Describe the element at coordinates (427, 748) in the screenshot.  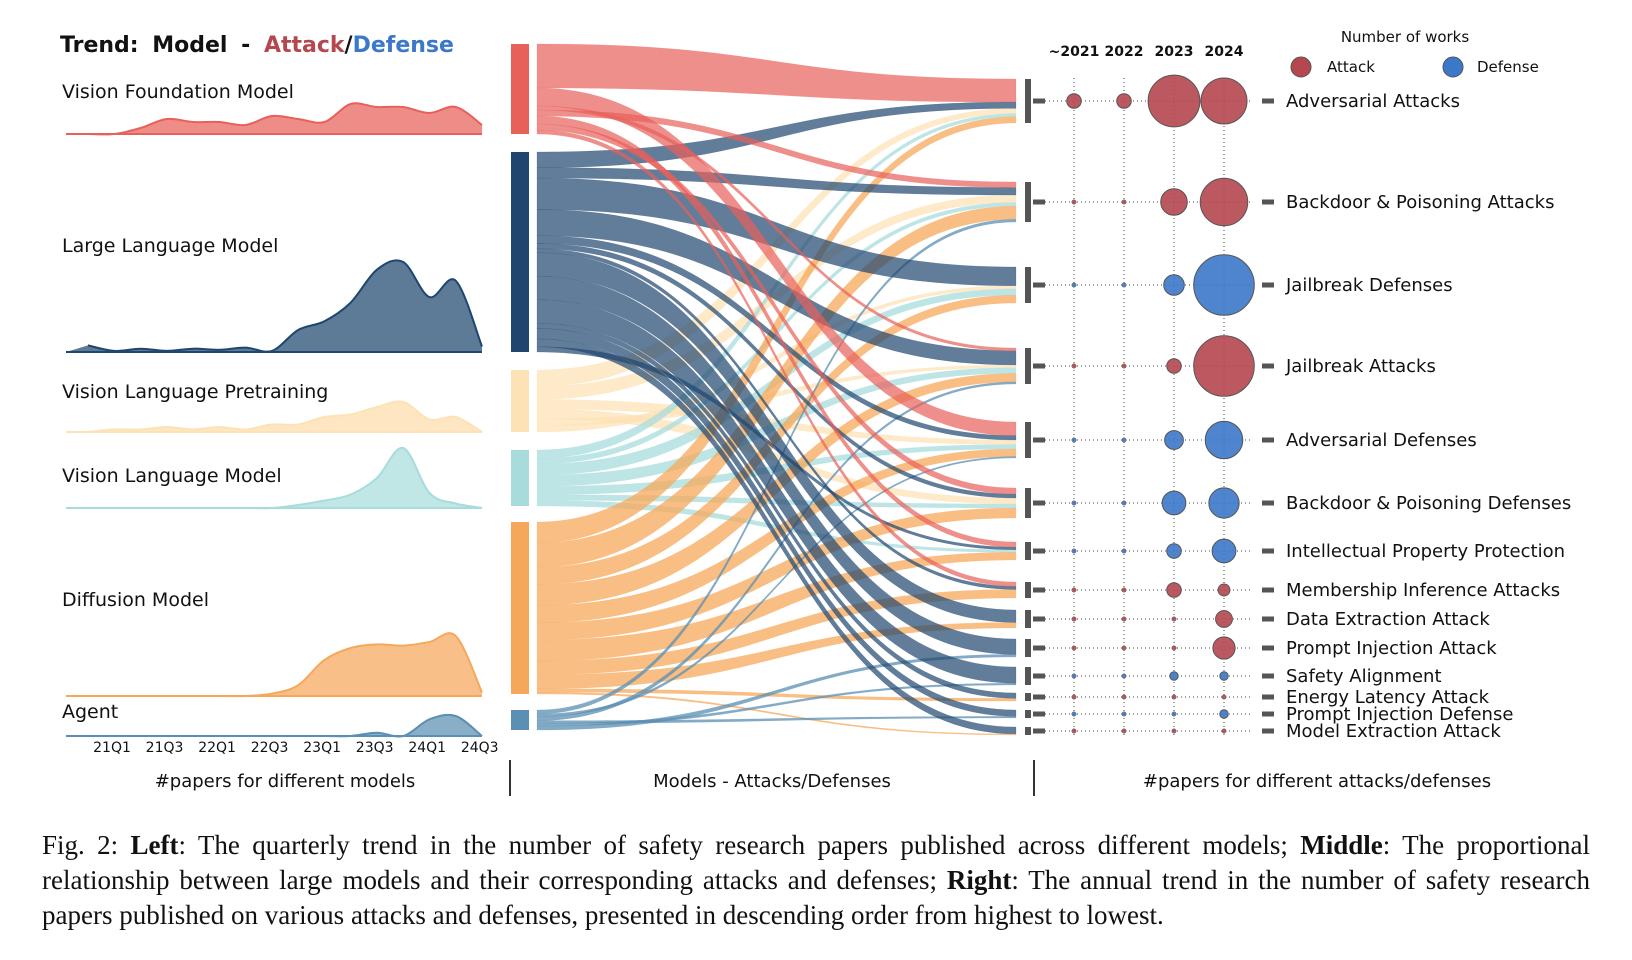
I see `quarter-tick: 24Q1` at that location.